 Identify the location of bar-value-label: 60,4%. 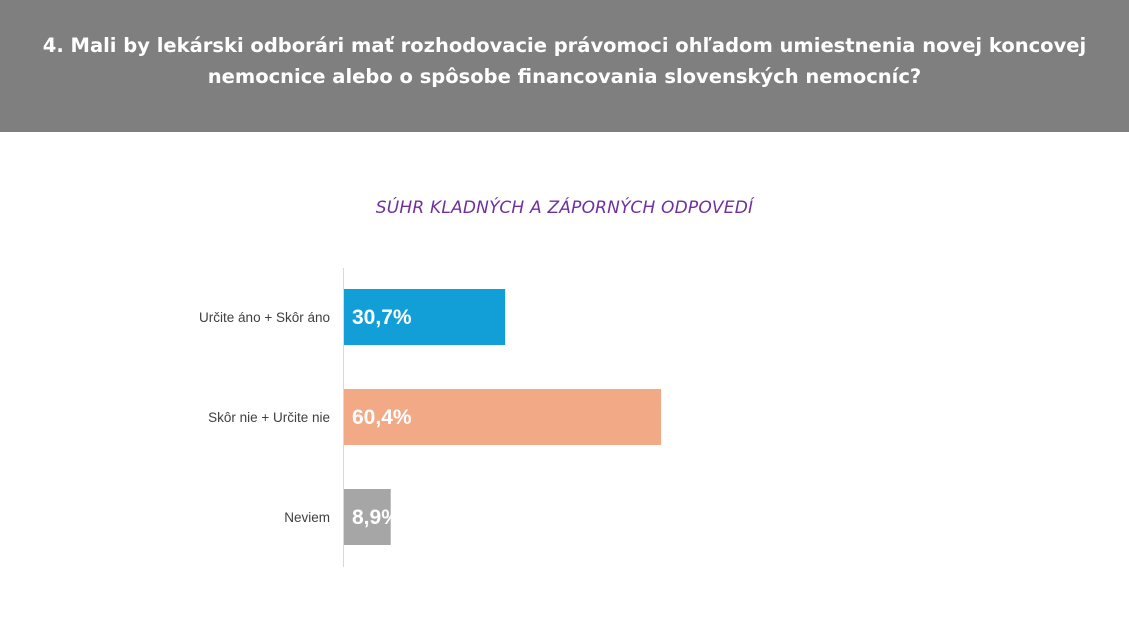
(382, 417).